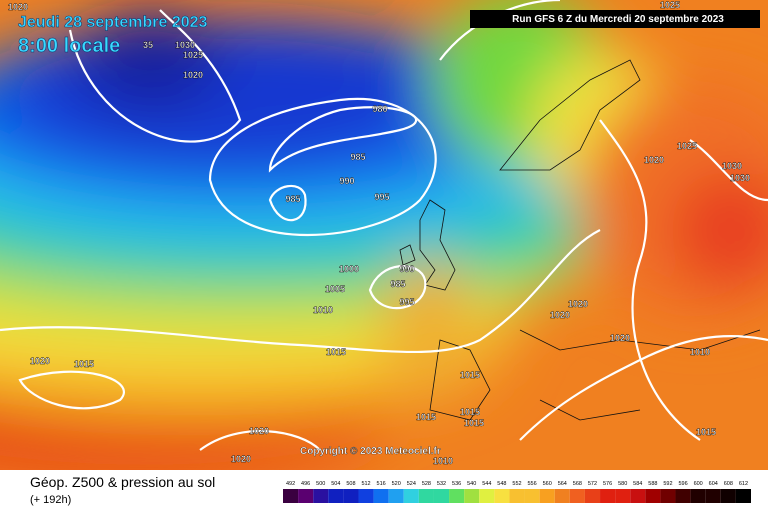 Image resolution: width=768 pixels, height=512 pixels. I want to click on legend-title: Géop. Z500 & pression au sol, so click(122, 482).